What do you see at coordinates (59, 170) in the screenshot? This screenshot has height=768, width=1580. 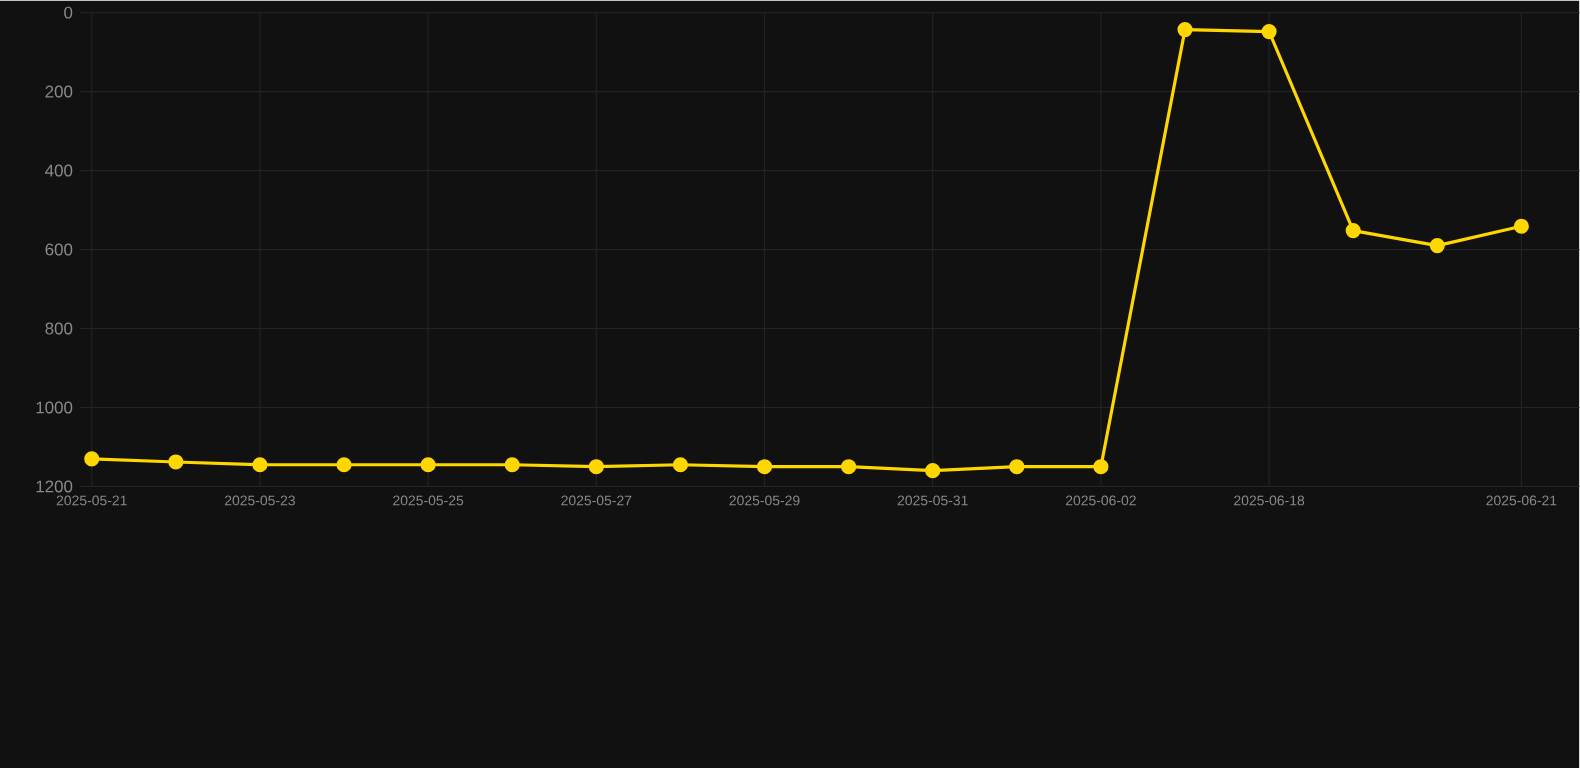 I see `y-tick-label: 400` at bounding box center [59, 170].